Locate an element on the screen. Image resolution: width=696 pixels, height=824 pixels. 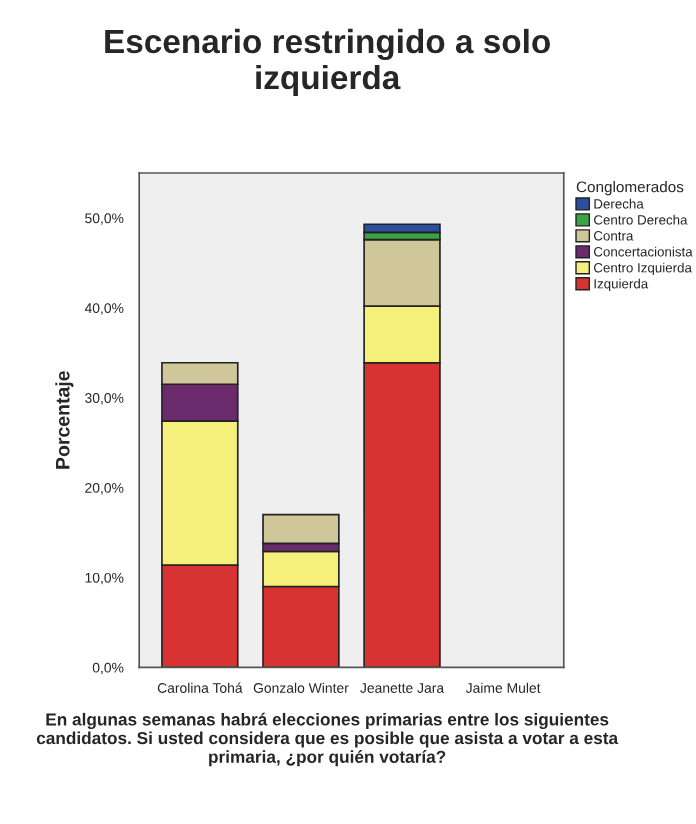
x-axis-title: En algunas semanas habrá elecciones primarias entre los siguientes candidatos. Si usted considera que es posible que asista a votar a esta primaria, ¿por quién votaría? is located at coordinates (327, 739).